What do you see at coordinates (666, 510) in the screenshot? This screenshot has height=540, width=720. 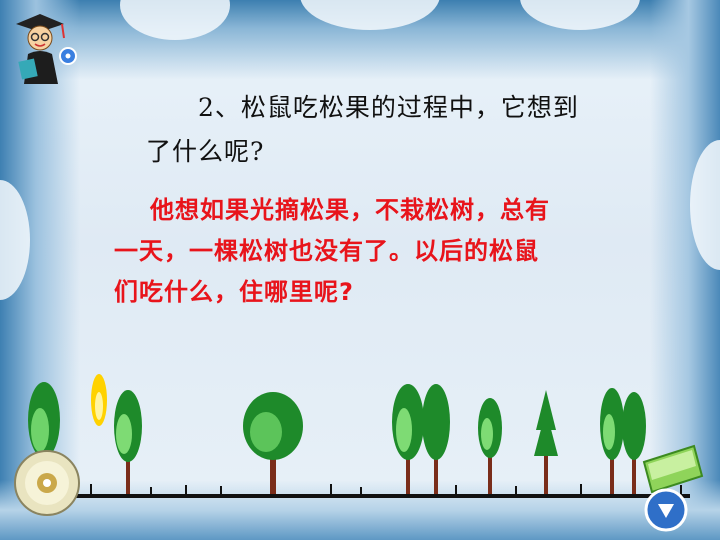 I see `down-arrow-button-icon` at bounding box center [666, 510].